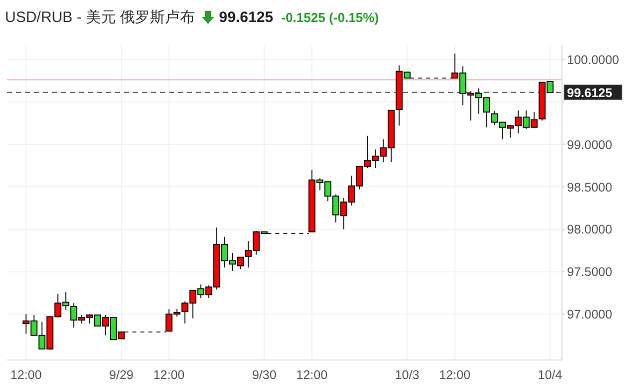 The width and height of the screenshot is (625, 389). Describe the element at coordinates (264, 375) in the screenshot. I see `x-tick-label: 9/30` at that location.